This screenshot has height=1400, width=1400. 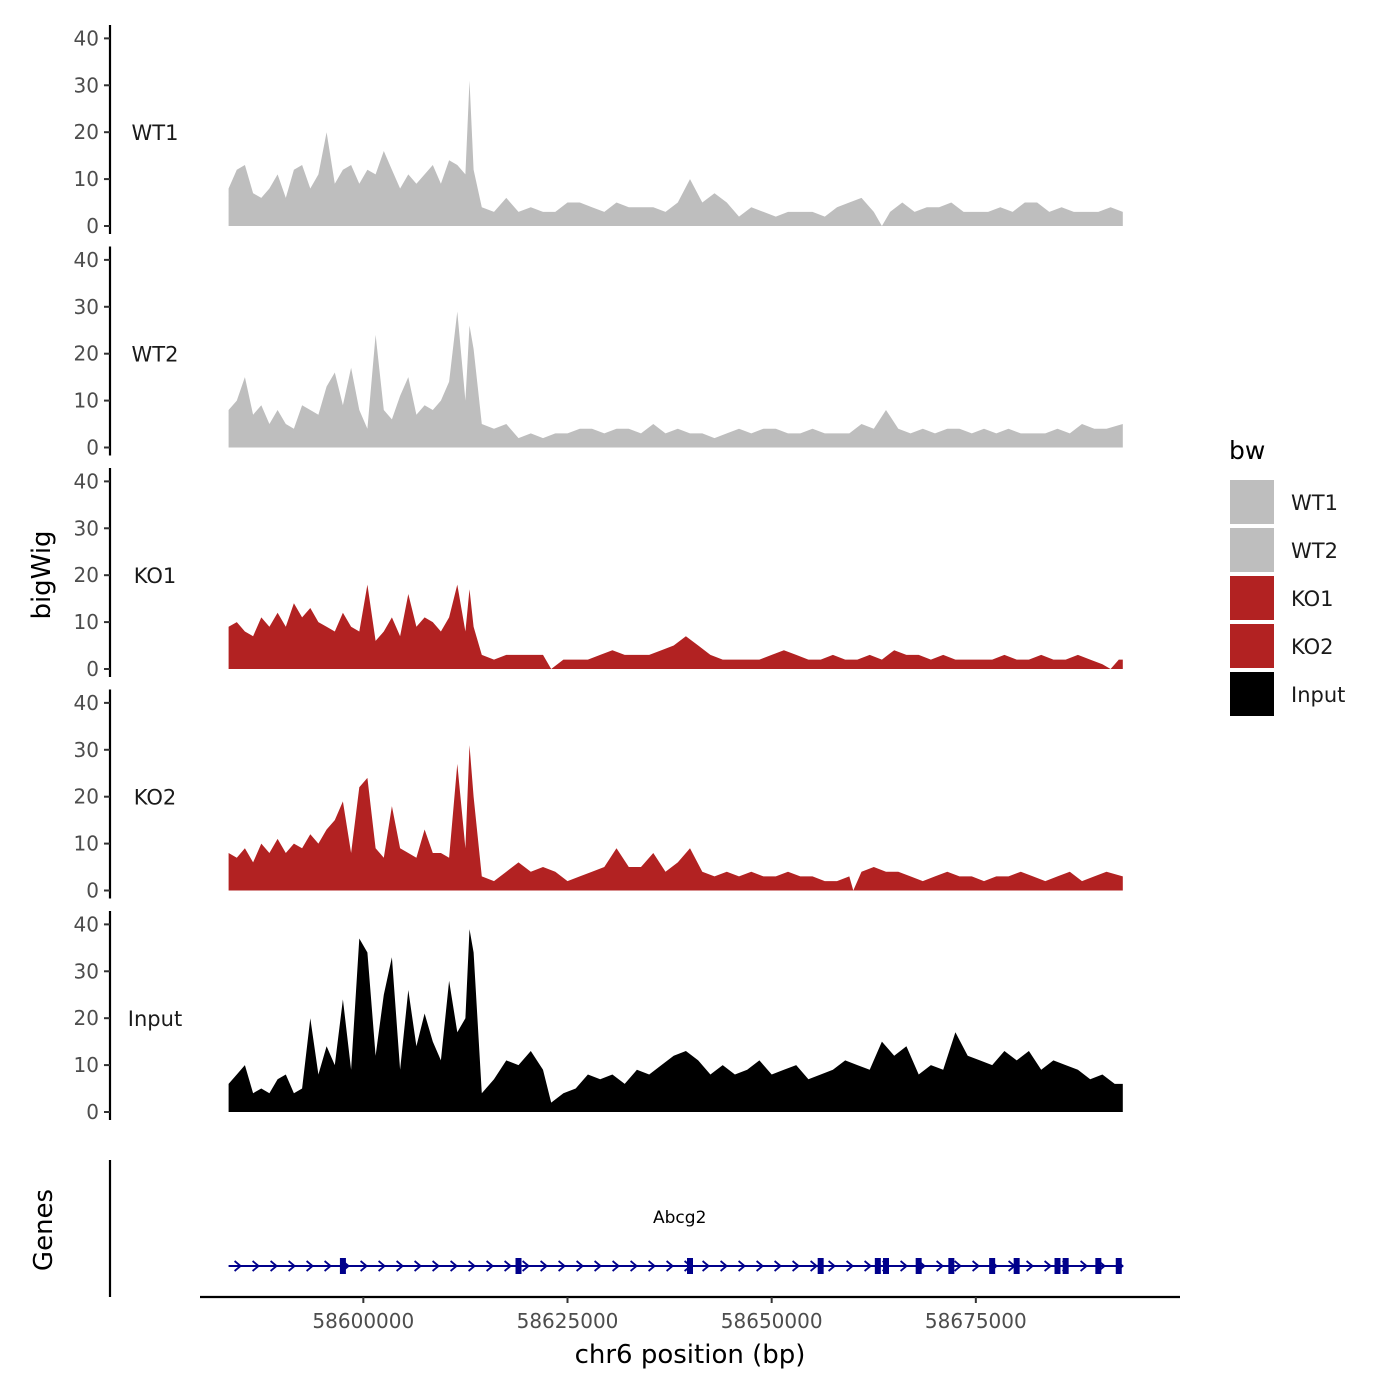 I want to click on x-tick-label: 58625000, so click(x=568, y=1321).